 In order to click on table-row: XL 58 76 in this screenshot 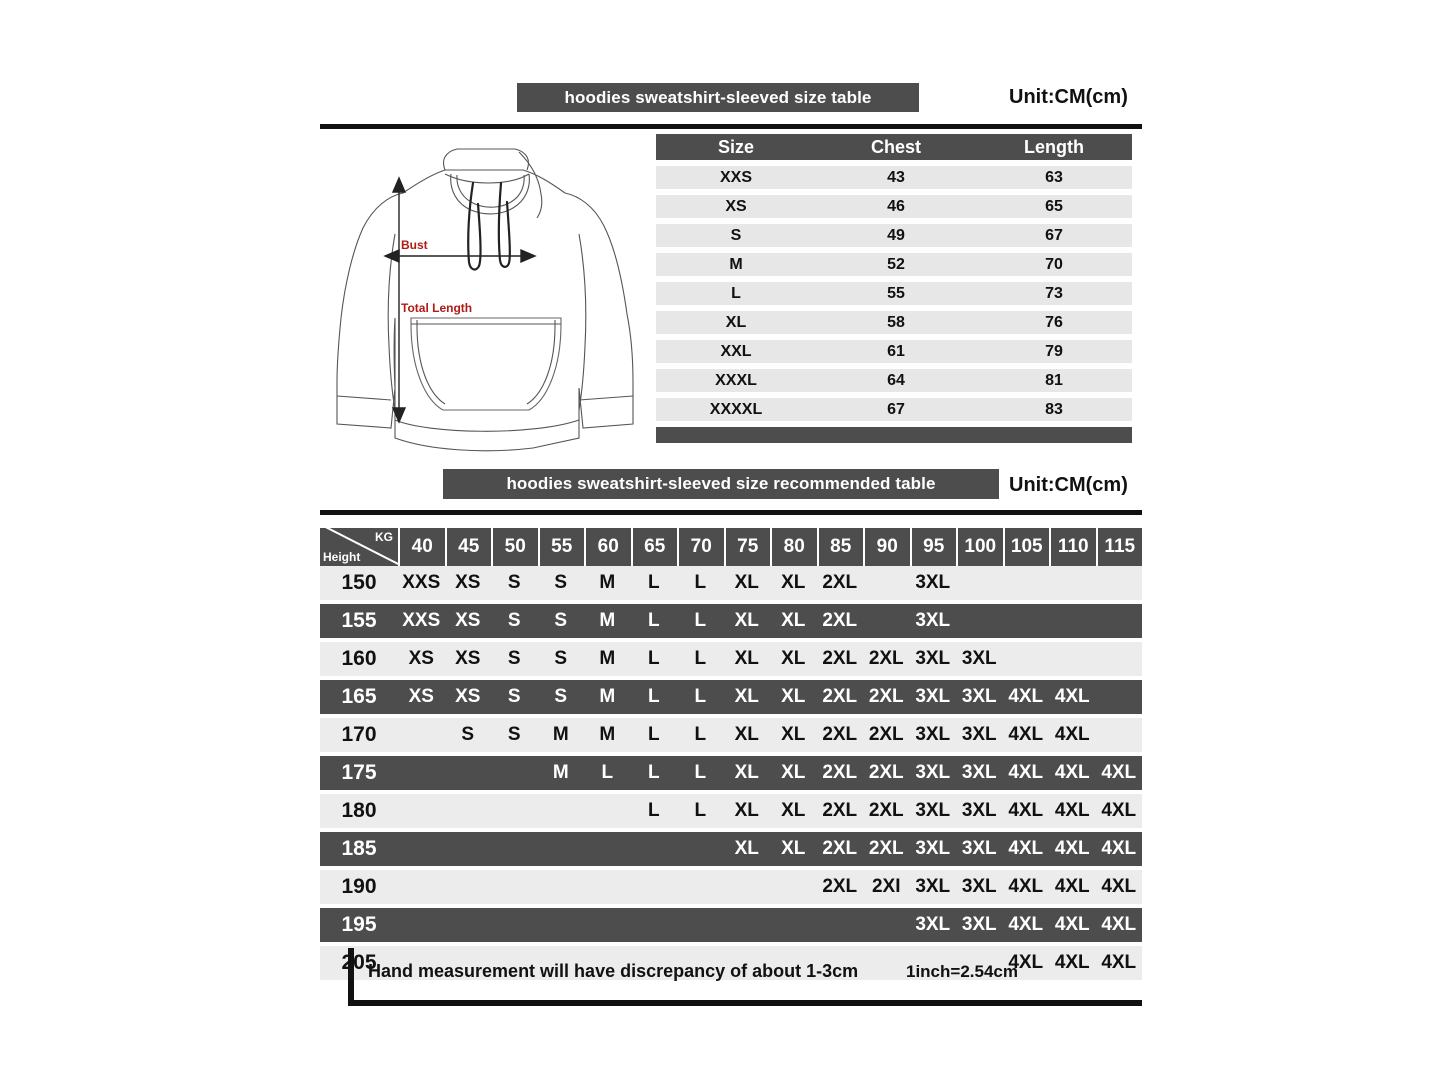, I will do `click(894, 322)`.